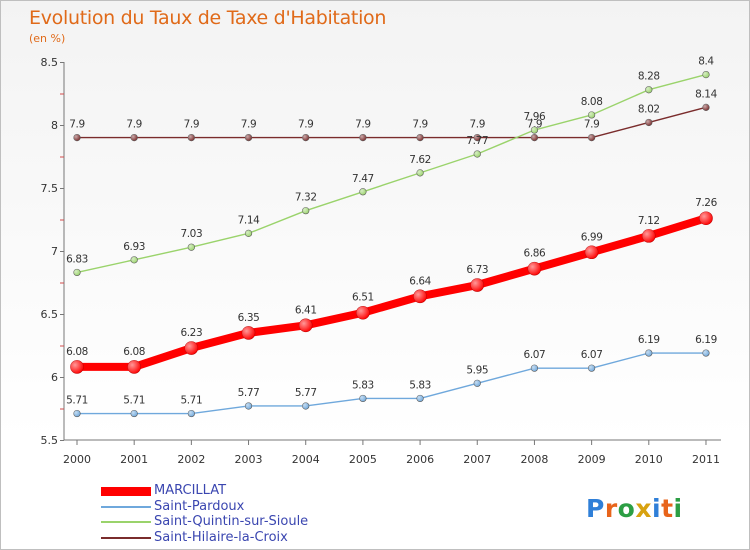 The image size is (750, 550). What do you see at coordinates (190, 490) in the screenshot?
I see `legend-label: MARCILLAT` at bounding box center [190, 490].